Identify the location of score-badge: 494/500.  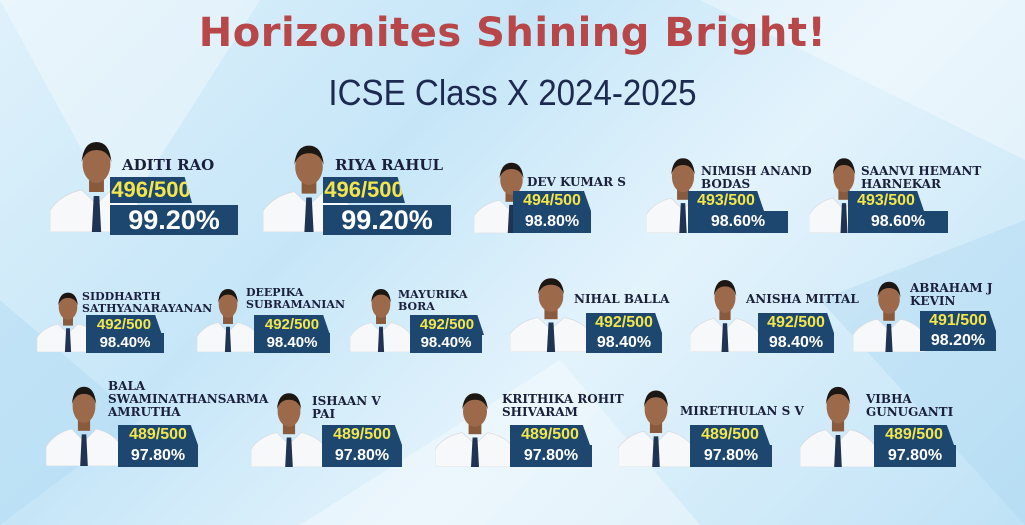
(552, 201).